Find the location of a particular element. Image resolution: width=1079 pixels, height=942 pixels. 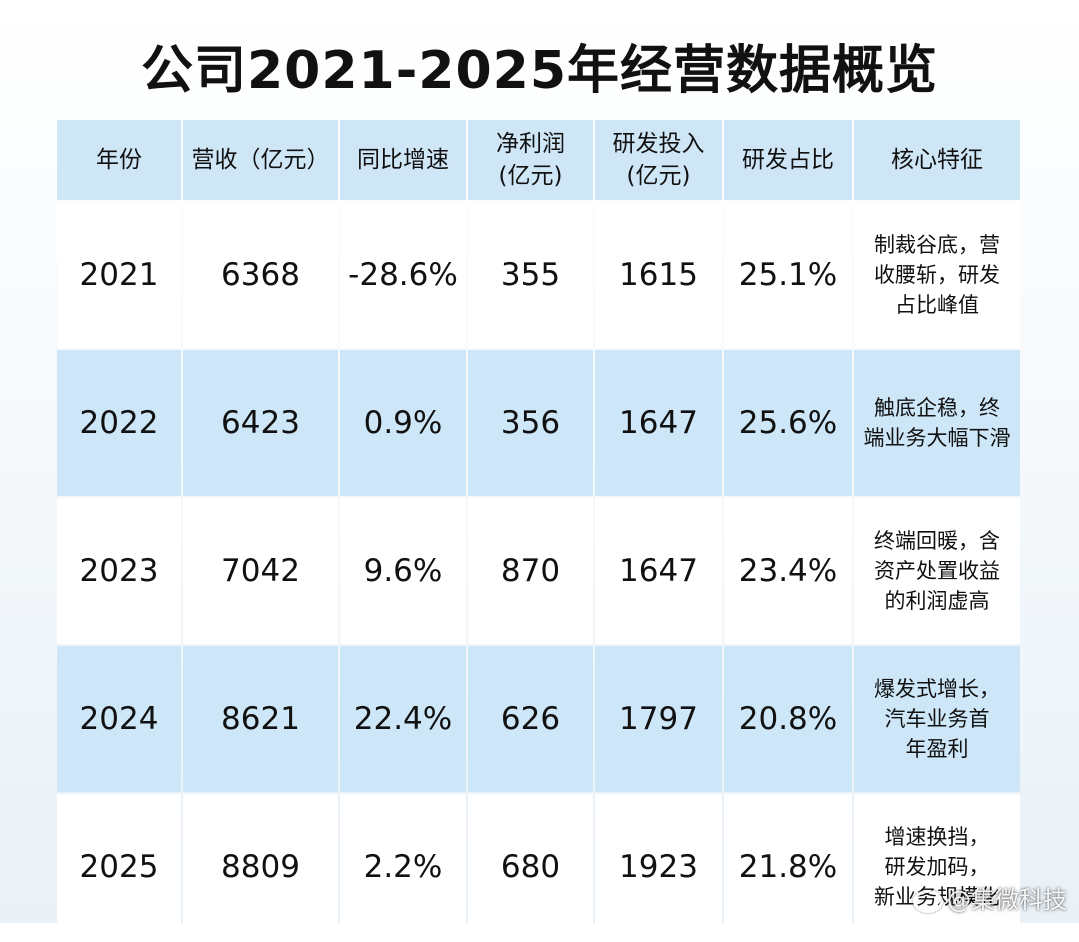

cell-year: 2022 is located at coordinates (119, 423).